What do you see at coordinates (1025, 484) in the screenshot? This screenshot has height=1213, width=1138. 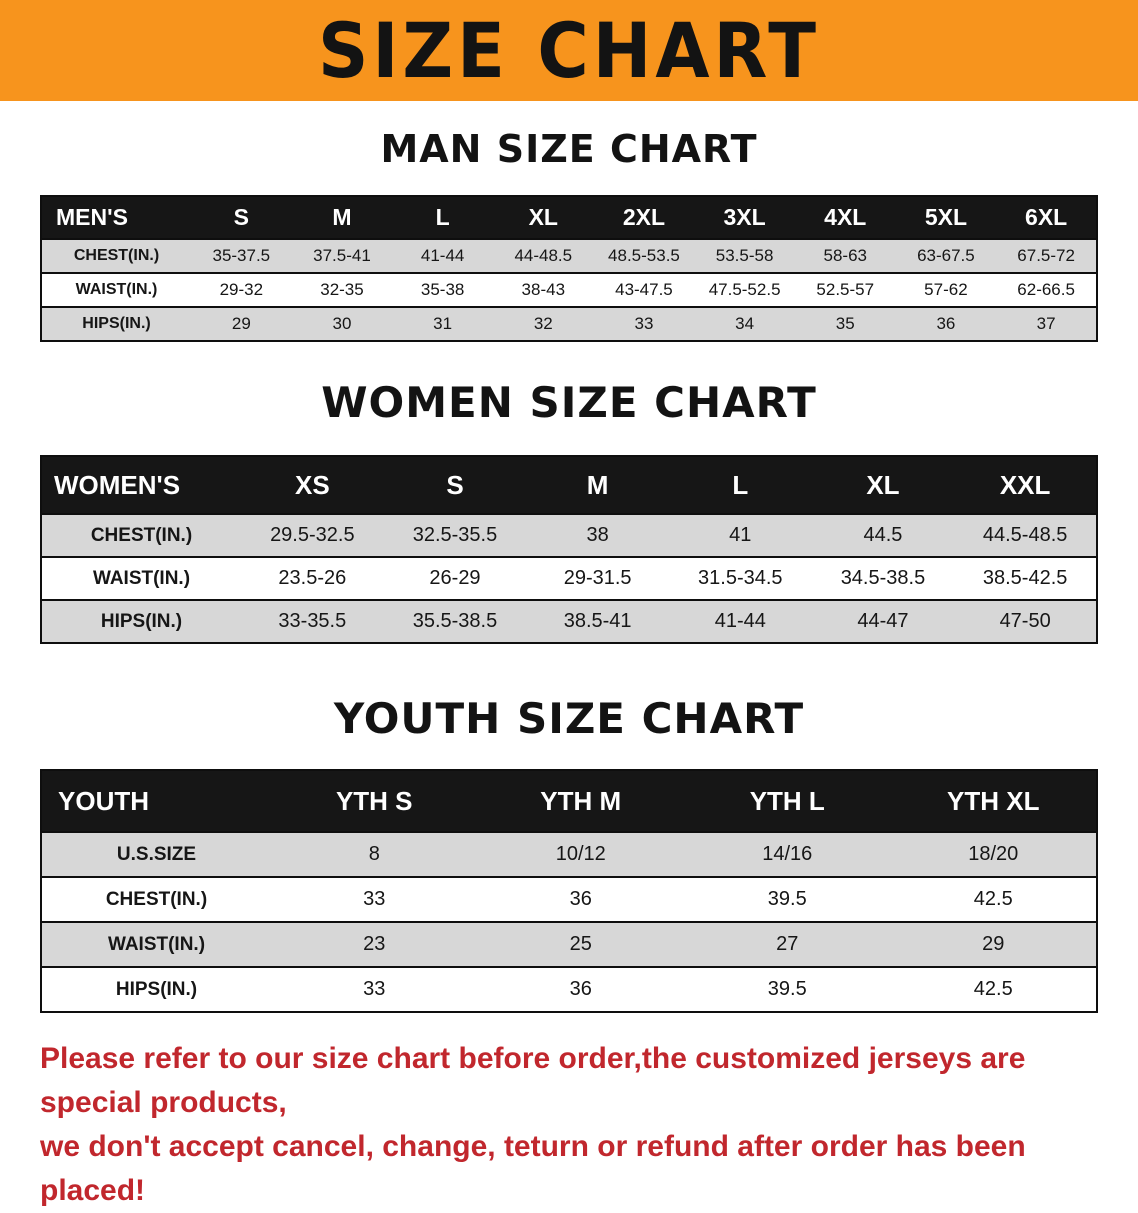 I see `size-column-header: XXL` at bounding box center [1025, 484].